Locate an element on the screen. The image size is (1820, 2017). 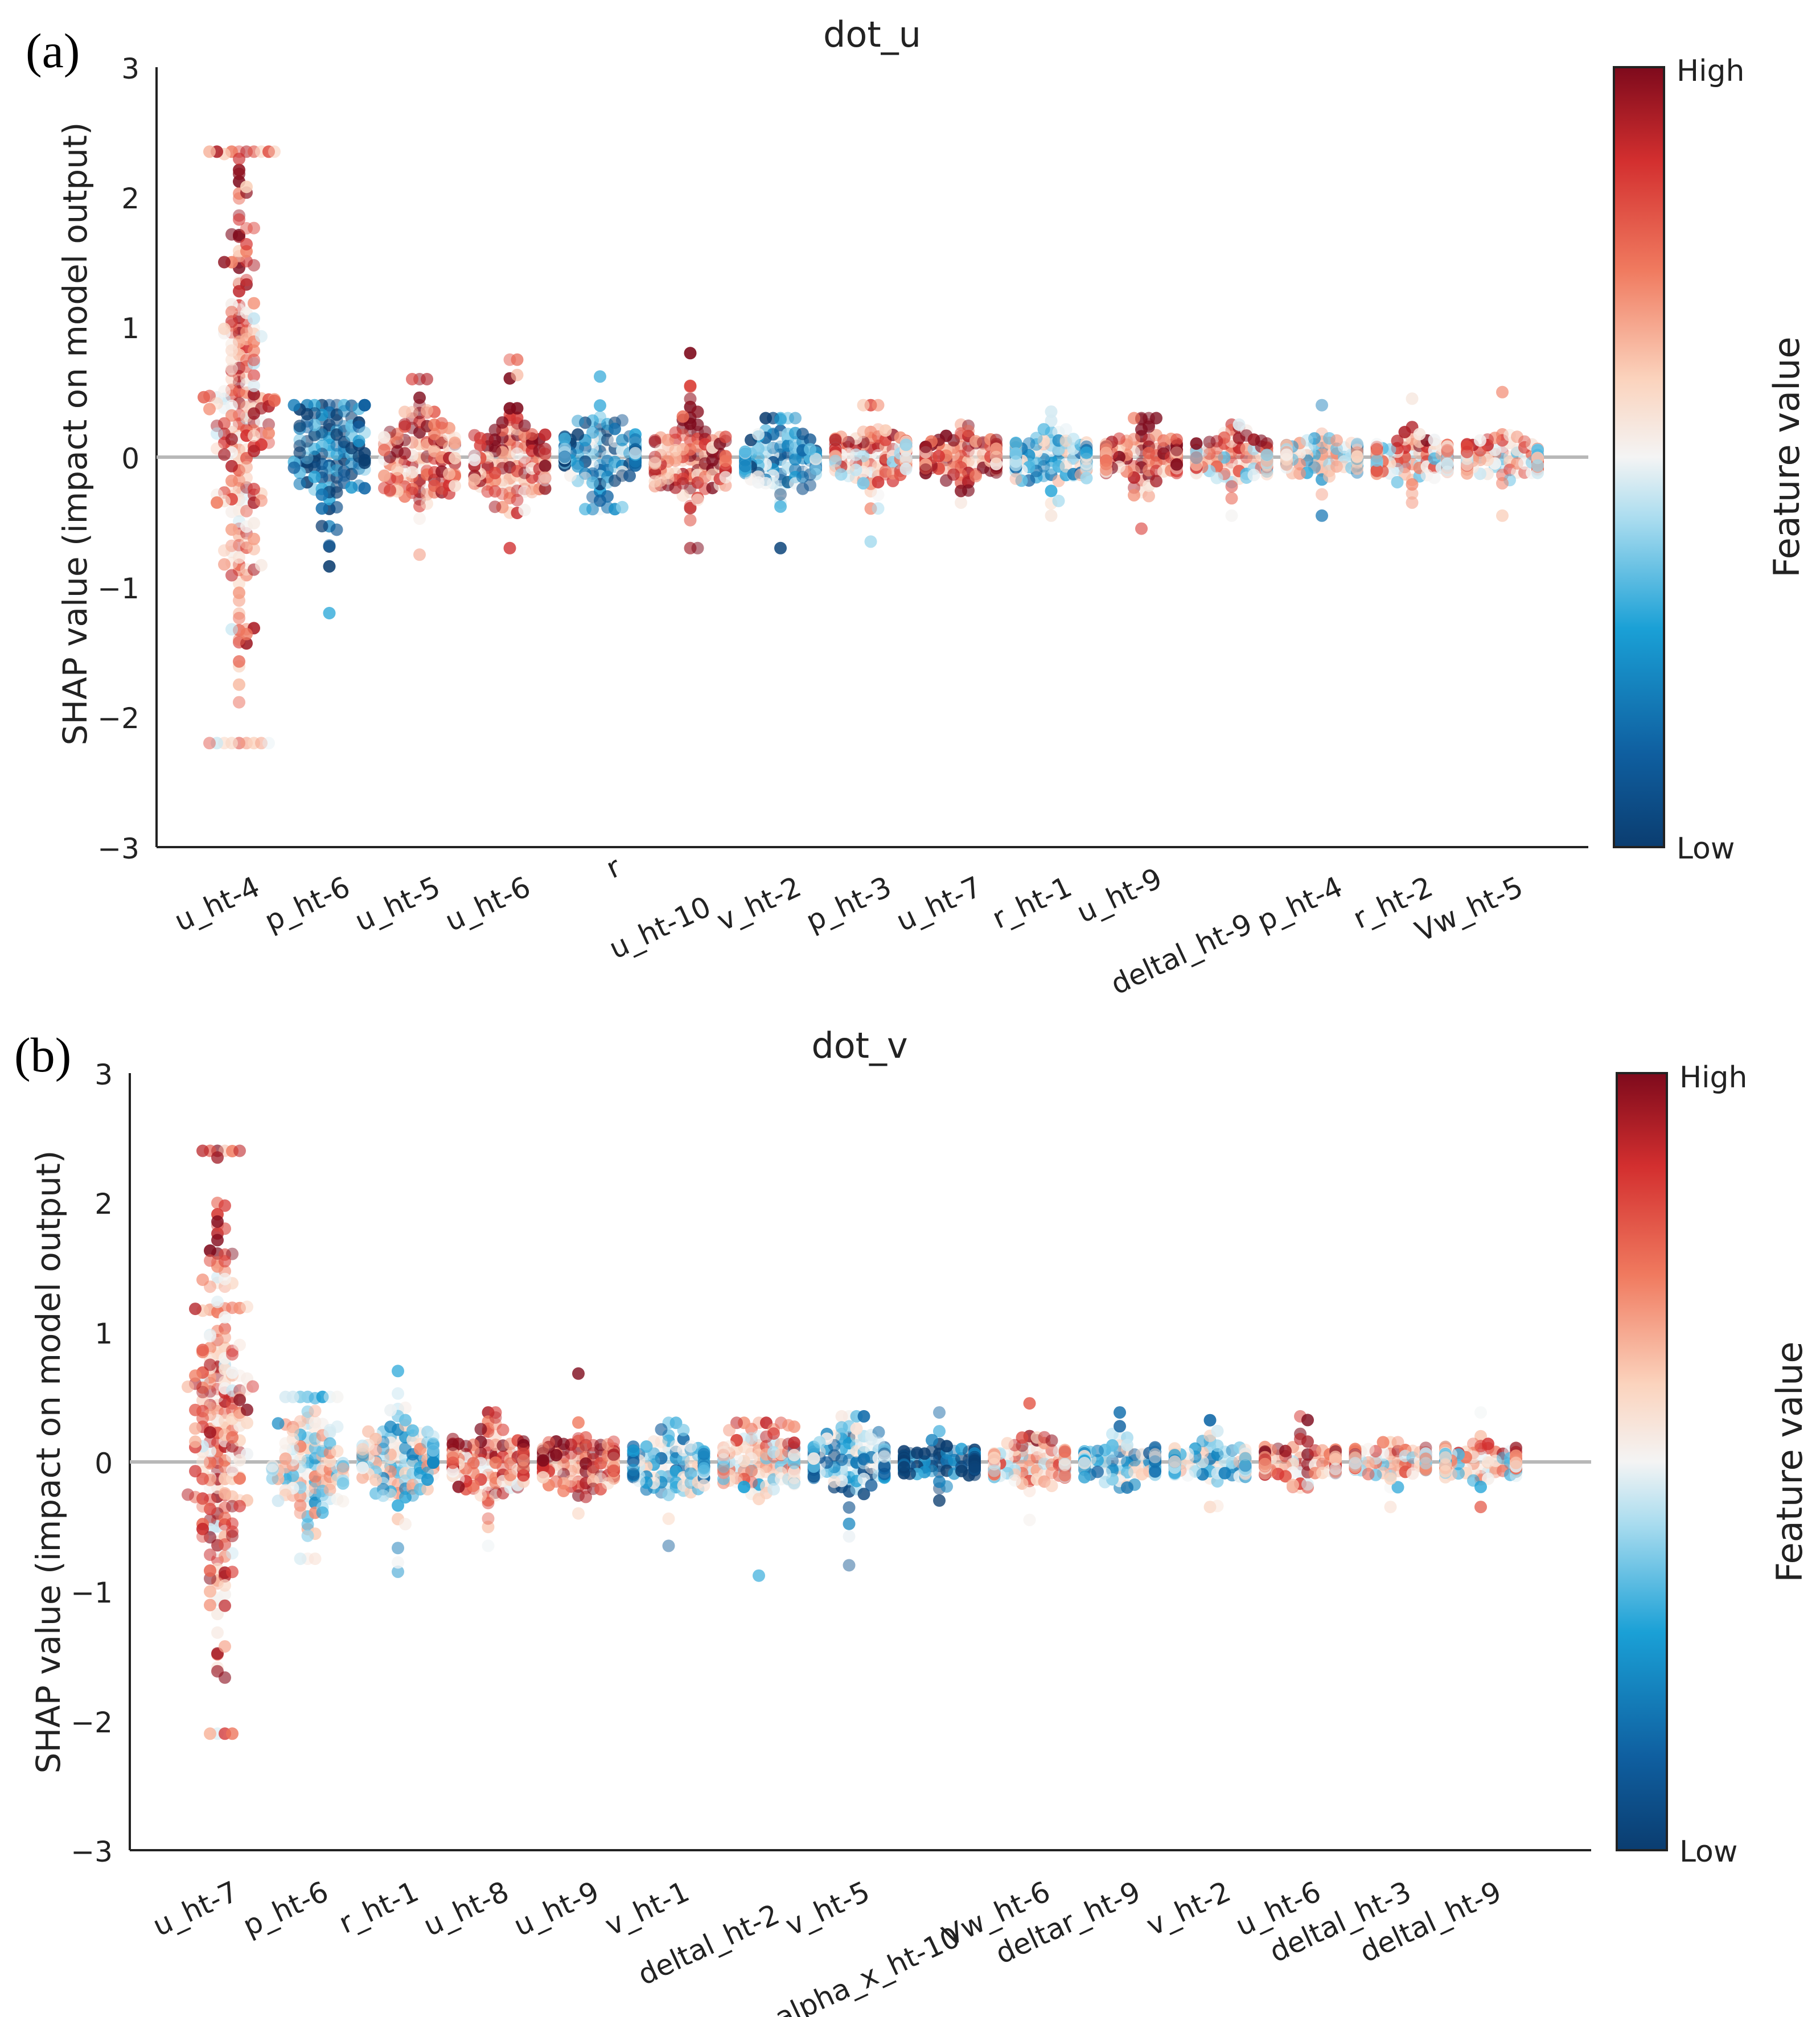
x-tick-label: deltal_ht-9 is located at coordinates (1181, 954).